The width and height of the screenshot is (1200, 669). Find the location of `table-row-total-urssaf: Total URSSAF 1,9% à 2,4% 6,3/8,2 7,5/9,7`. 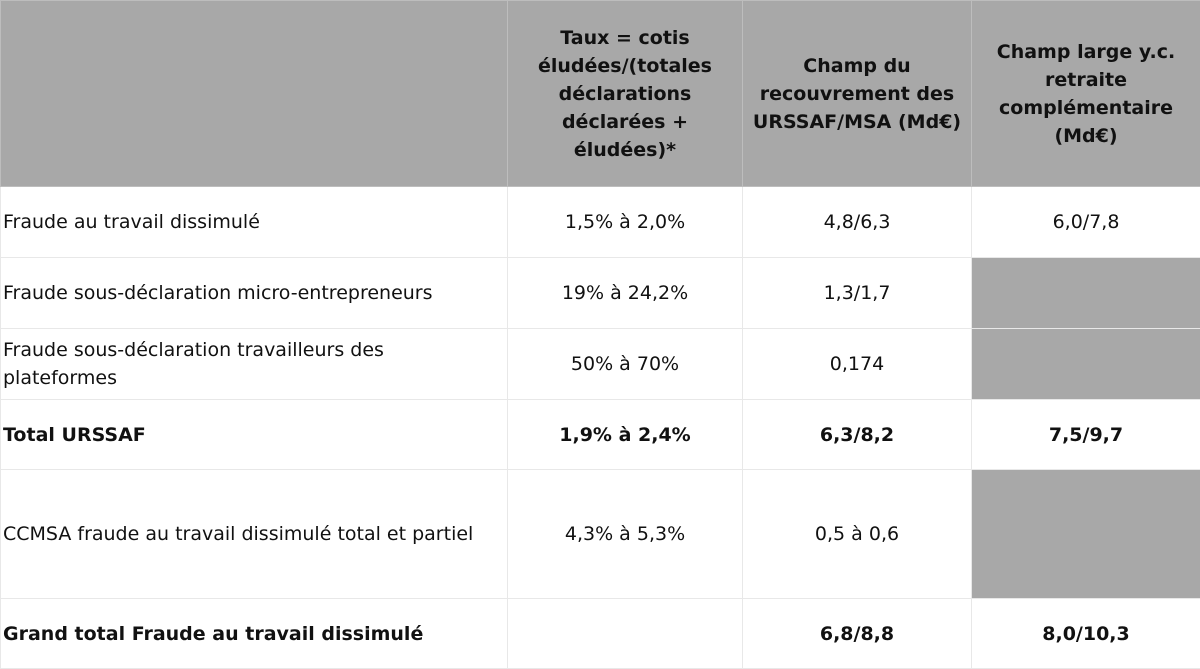

table-row-total-urssaf: Total URSSAF 1,9% à 2,4% 6,3/8,2 7,5/9,7 is located at coordinates (600, 435).